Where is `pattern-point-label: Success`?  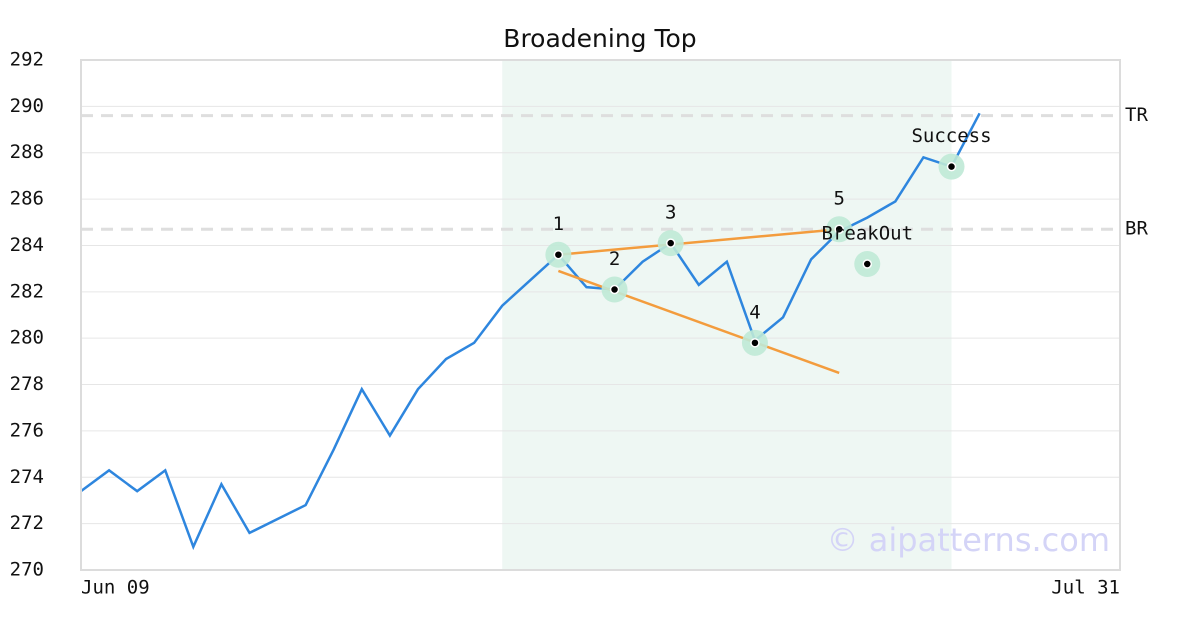 pattern-point-label: Success is located at coordinates (951, 136).